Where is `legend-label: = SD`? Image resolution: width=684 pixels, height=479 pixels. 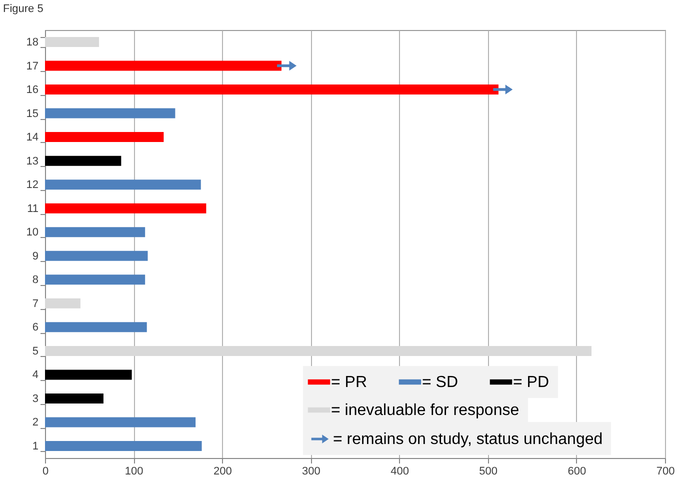
legend-label: = SD is located at coordinates (440, 382).